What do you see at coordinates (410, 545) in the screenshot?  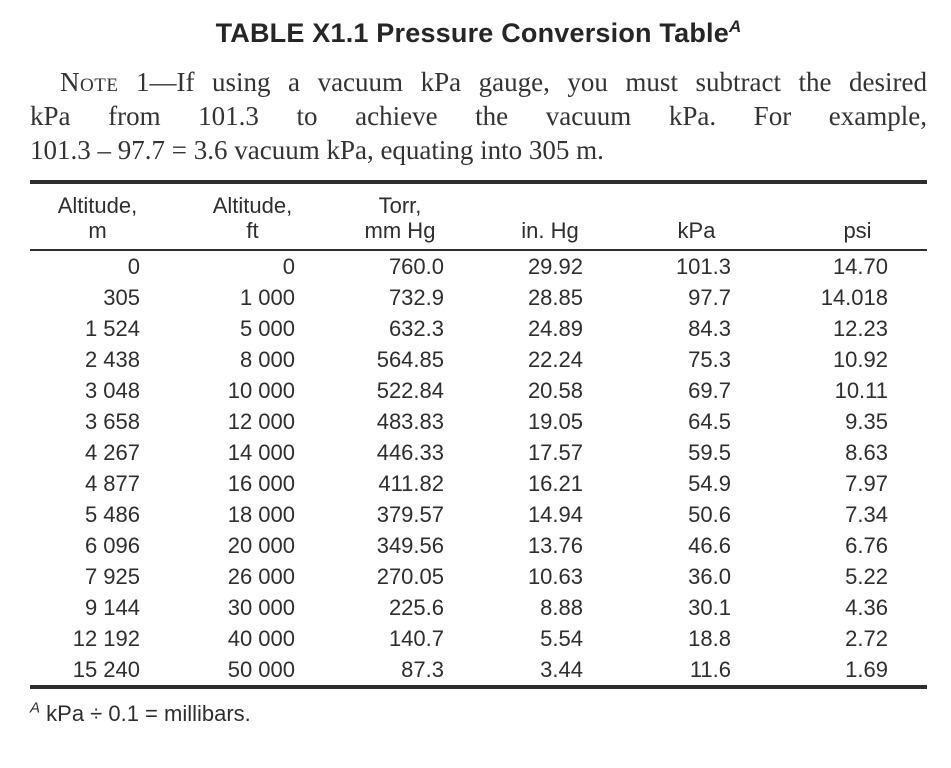 I see `table-cell: 349.56` at bounding box center [410, 545].